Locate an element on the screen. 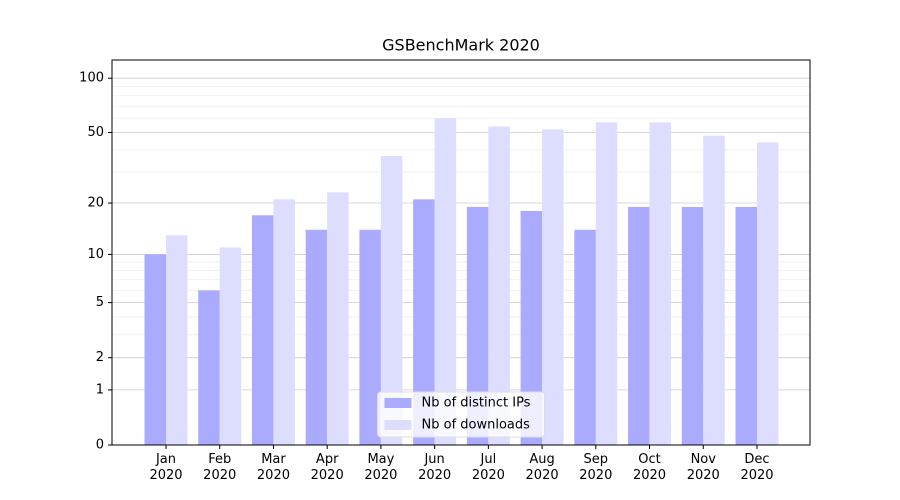  y-tick-label: 20 is located at coordinates (95, 203).